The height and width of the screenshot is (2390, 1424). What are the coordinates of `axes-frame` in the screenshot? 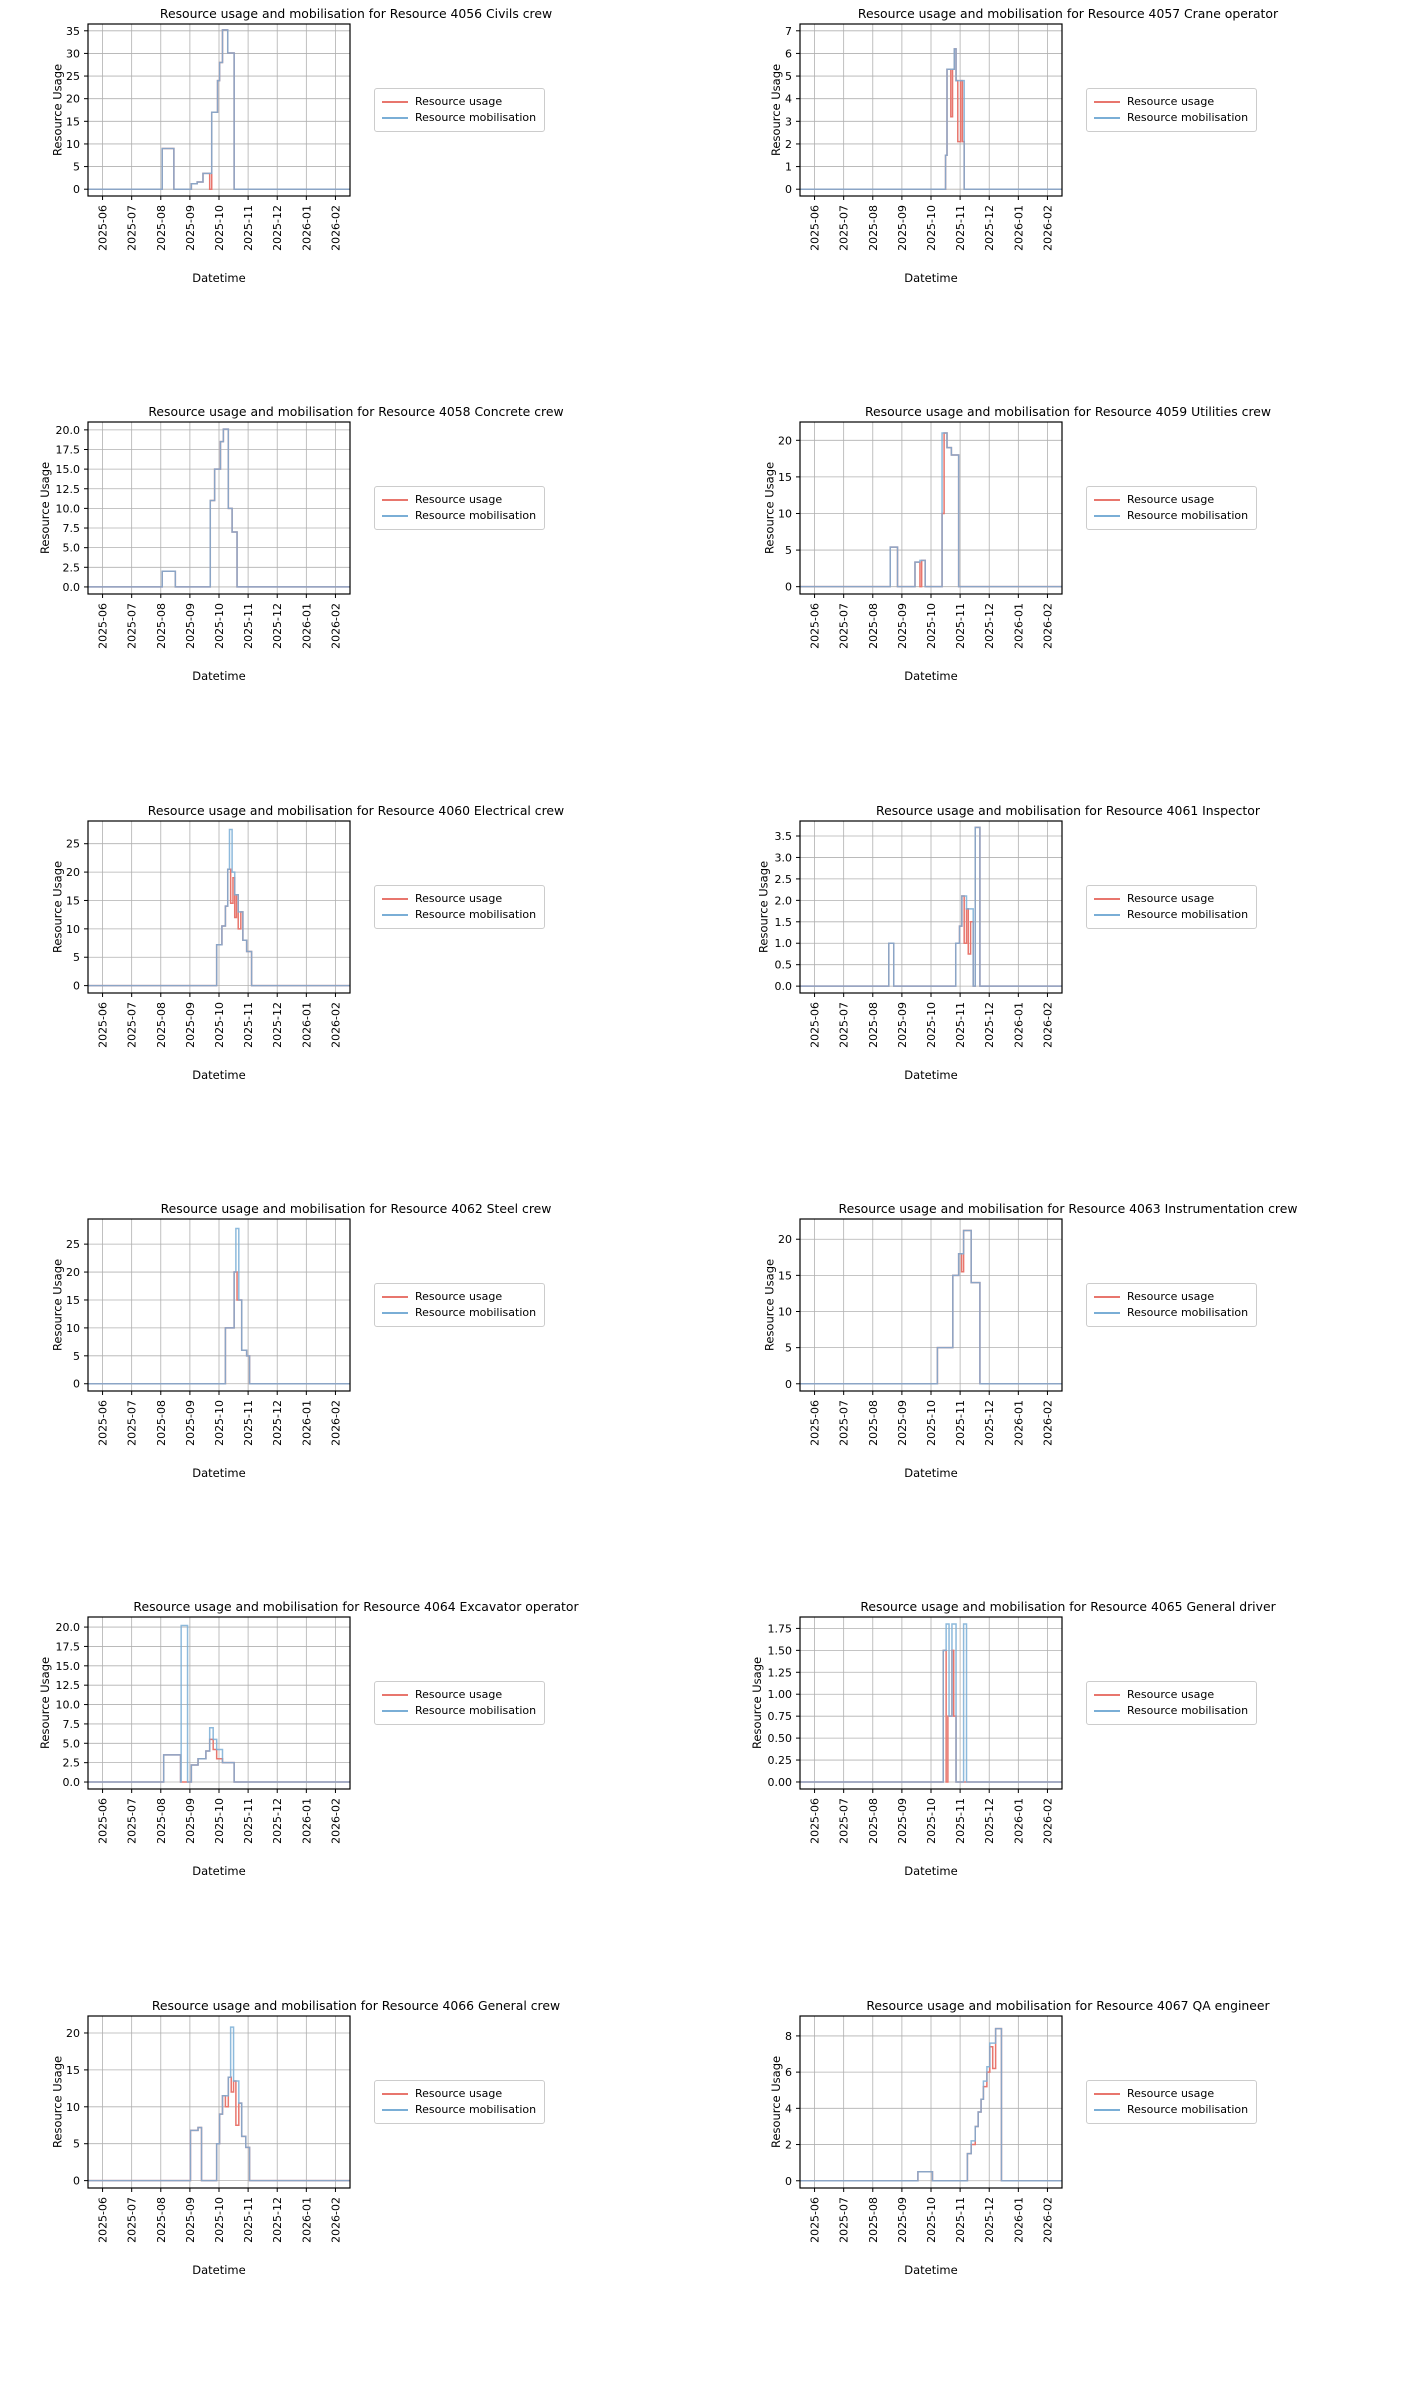 It's located at (931, 1703).